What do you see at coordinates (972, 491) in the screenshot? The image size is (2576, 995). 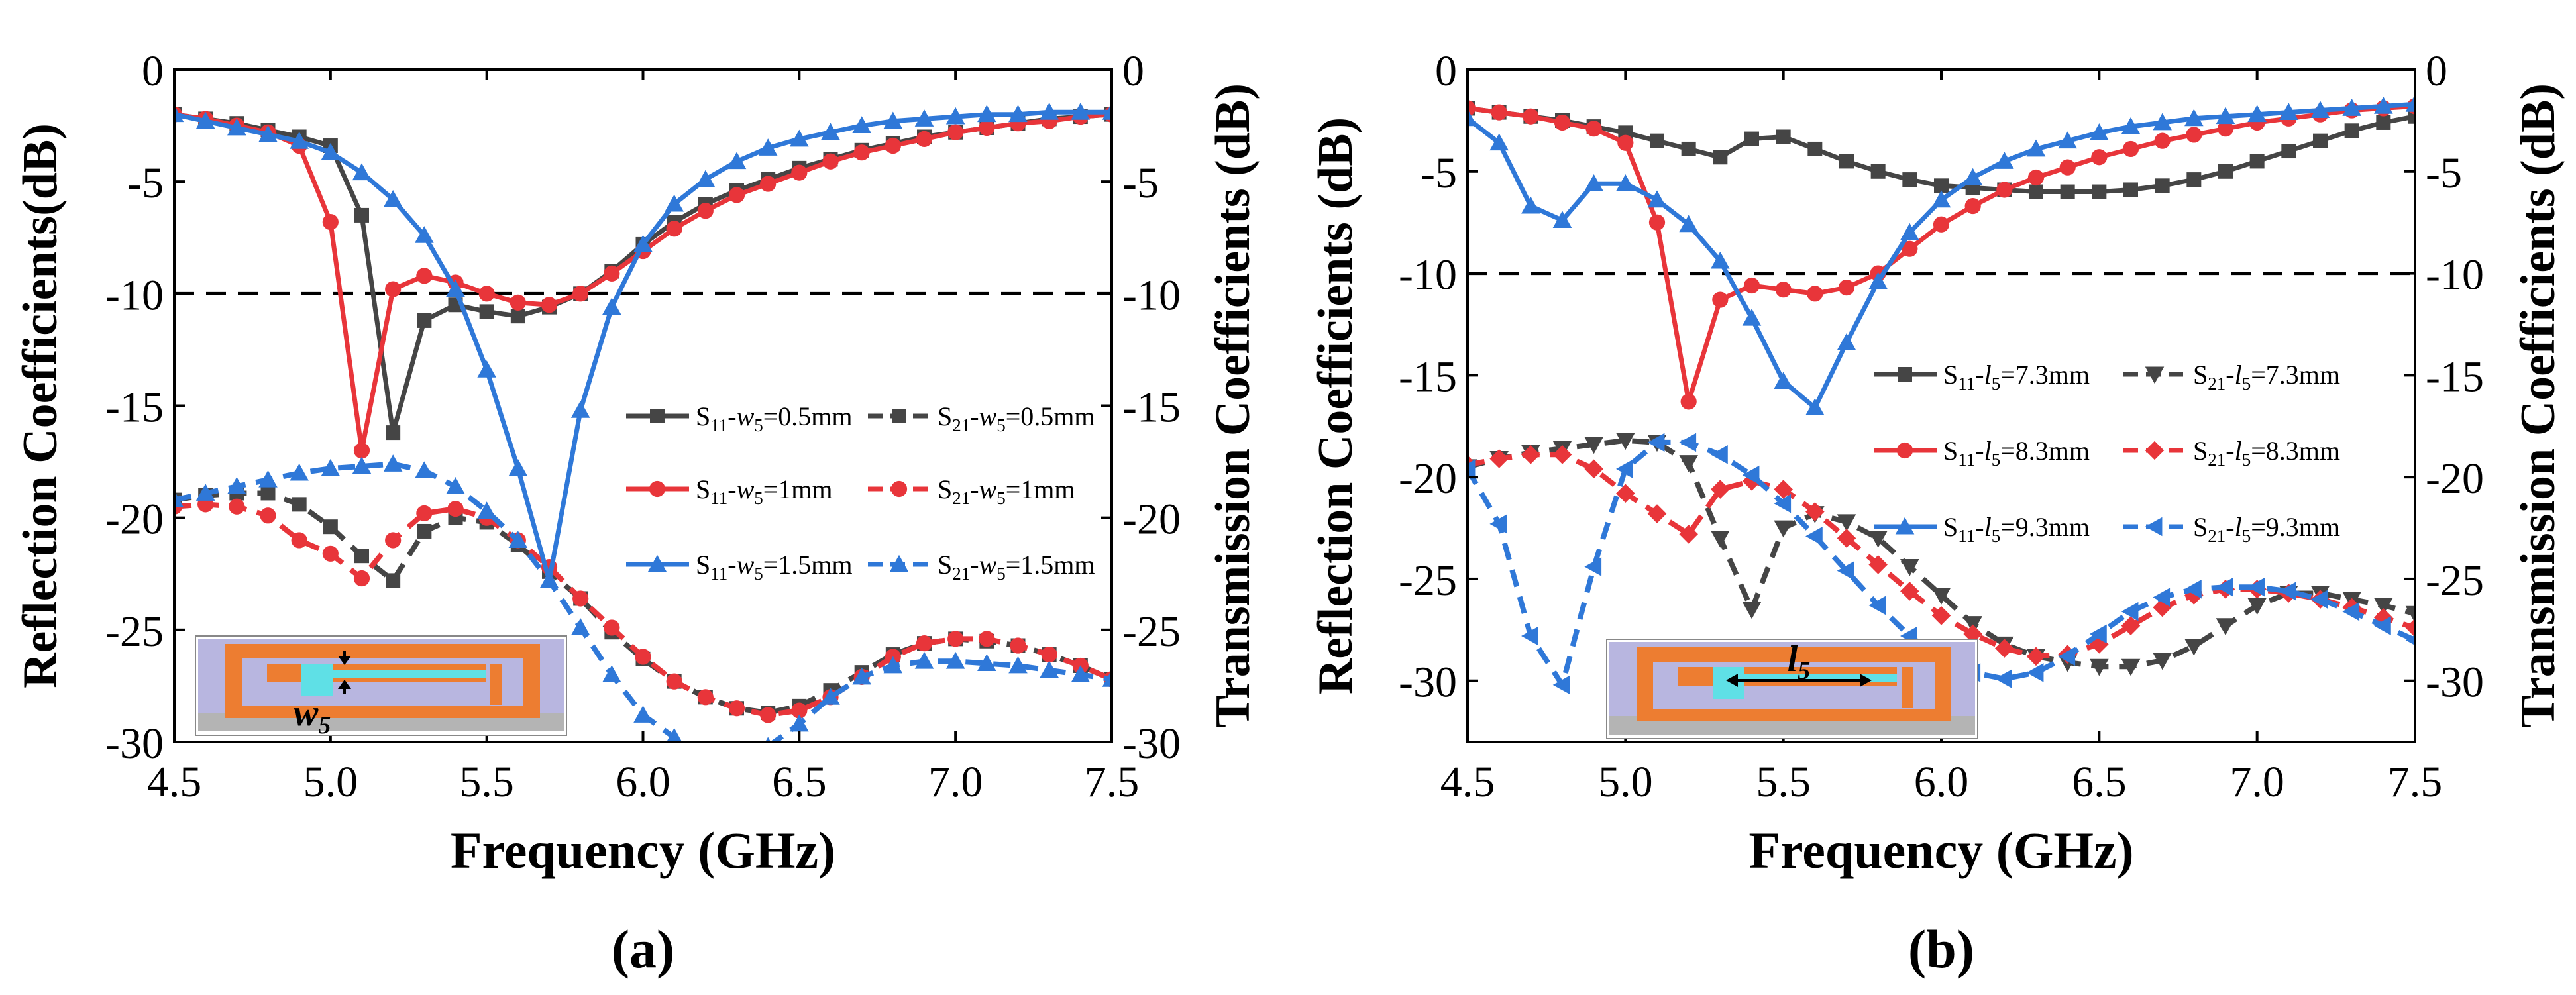 I see `legend-item: S21-w5=1mm` at bounding box center [972, 491].